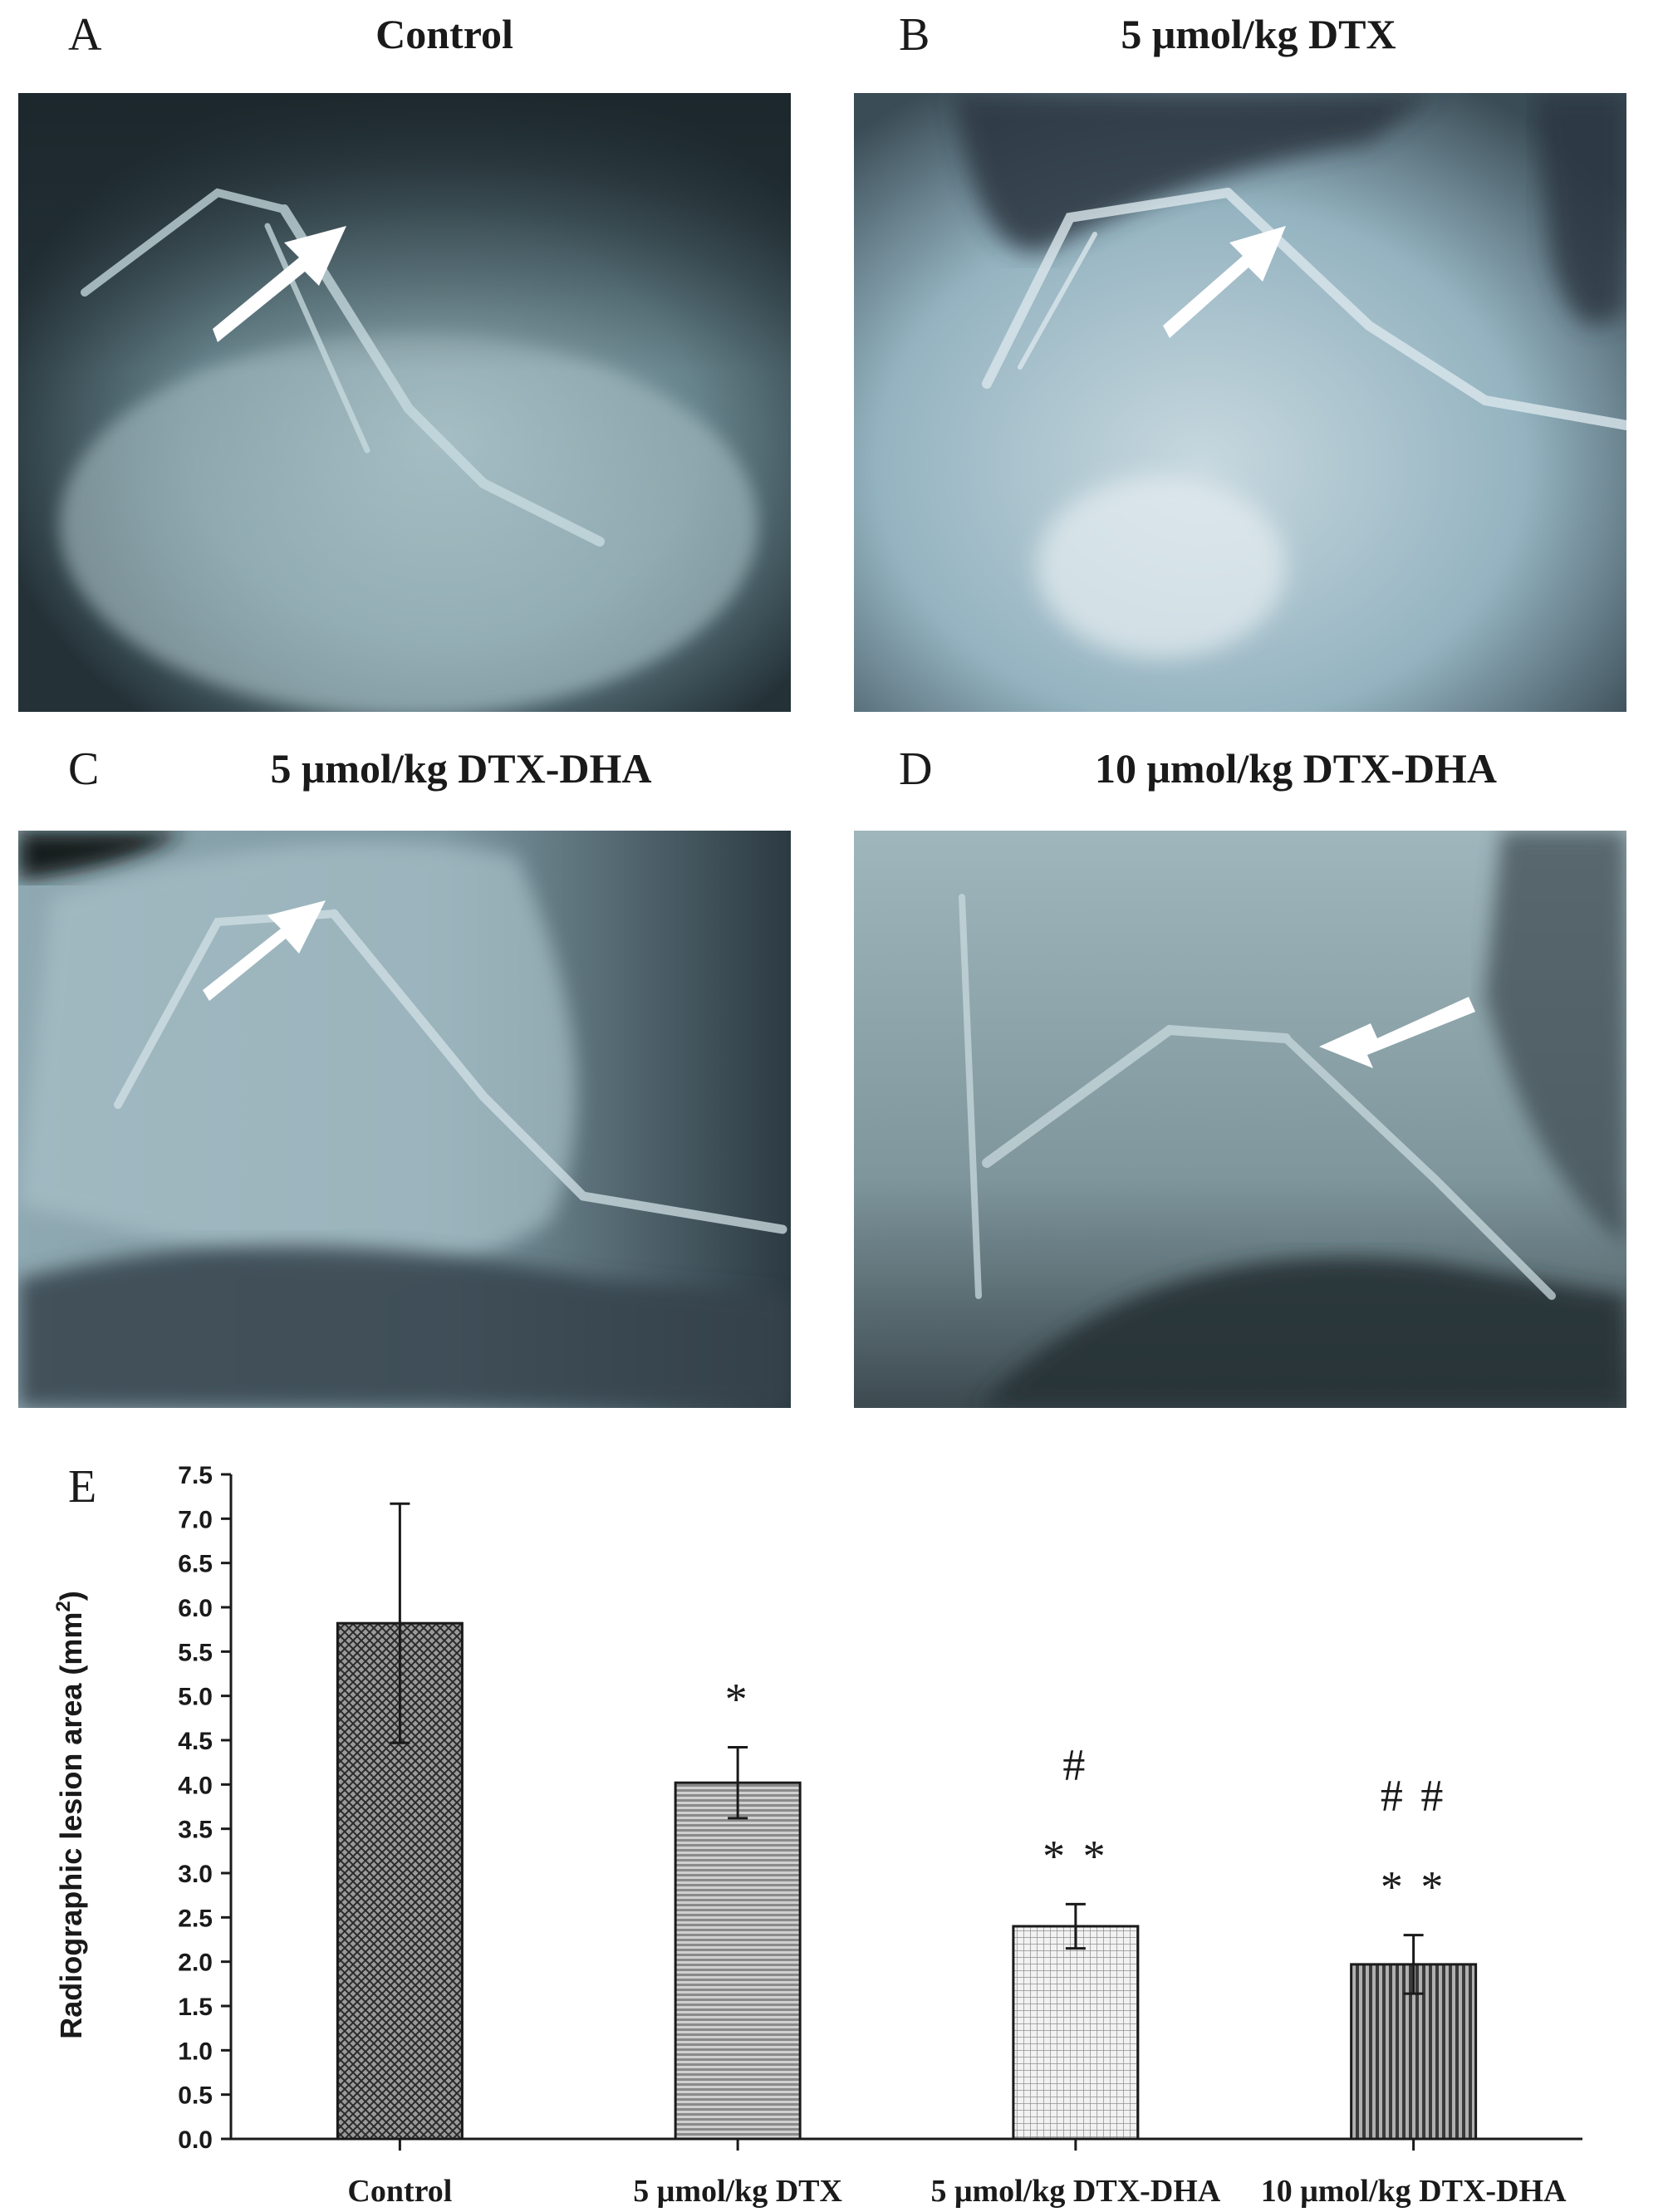 The image size is (1668, 2212). What do you see at coordinates (196, 1652) in the screenshot?
I see `y-tick-label: 5.5` at bounding box center [196, 1652].